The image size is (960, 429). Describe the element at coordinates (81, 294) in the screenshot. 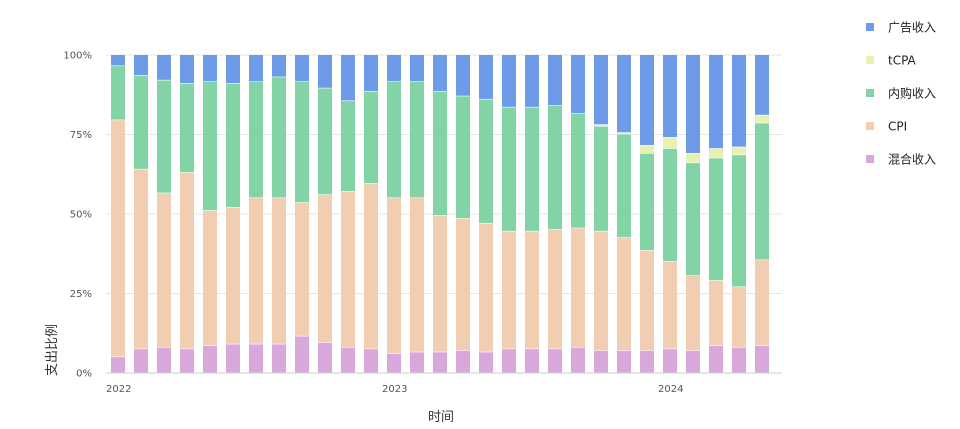

I see `y-tick-label: 25%` at that location.